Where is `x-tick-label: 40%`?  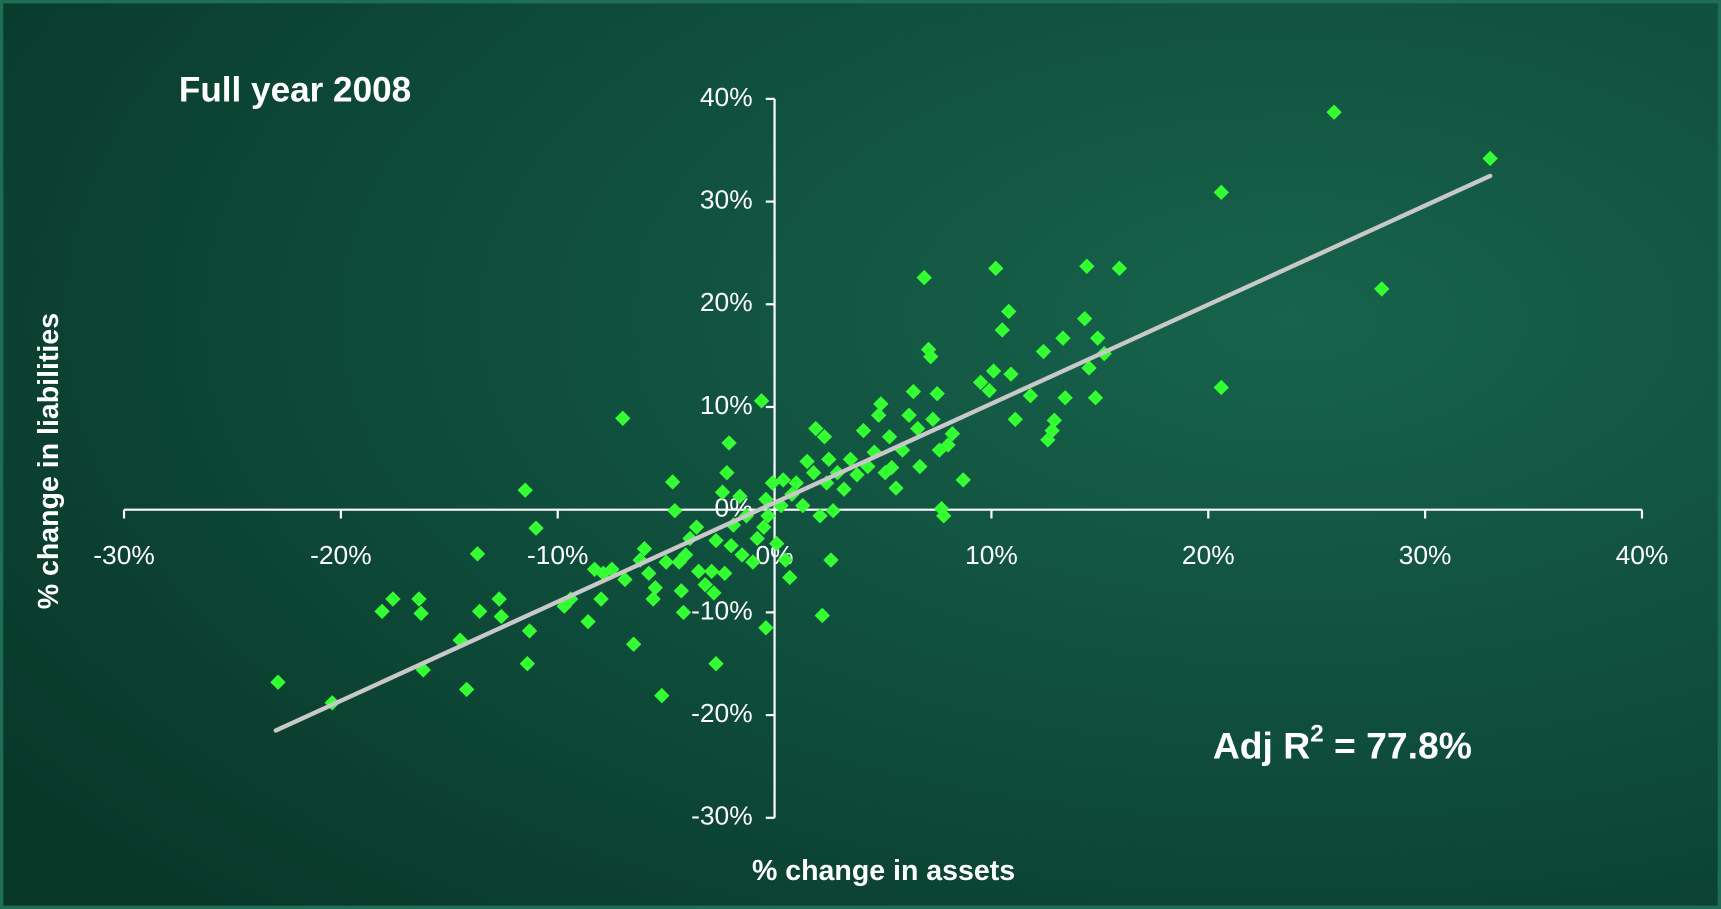 x-tick-label: 40% is located at coordinates (1642, 555).